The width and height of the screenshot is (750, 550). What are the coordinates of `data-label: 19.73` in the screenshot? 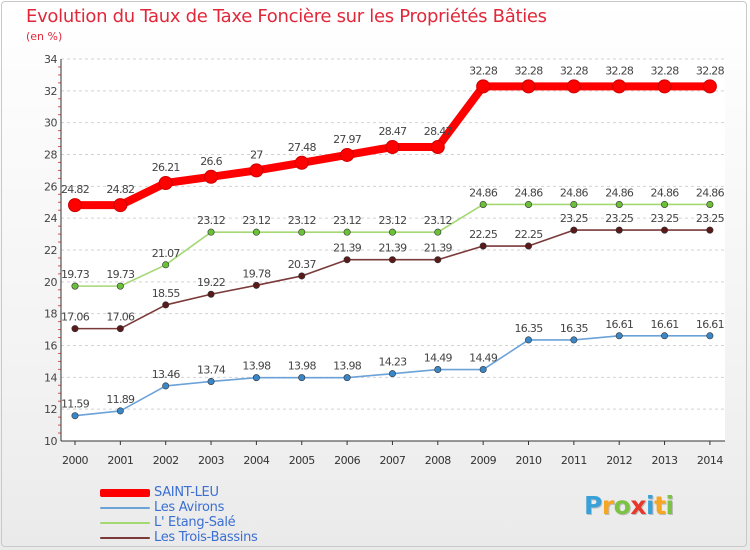 It's located at (120, 274).